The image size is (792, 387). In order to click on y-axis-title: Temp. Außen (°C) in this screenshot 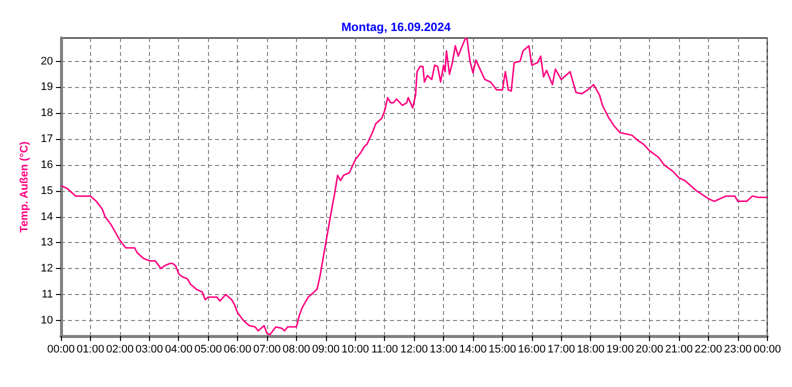, I will do `click(24, 187)`.